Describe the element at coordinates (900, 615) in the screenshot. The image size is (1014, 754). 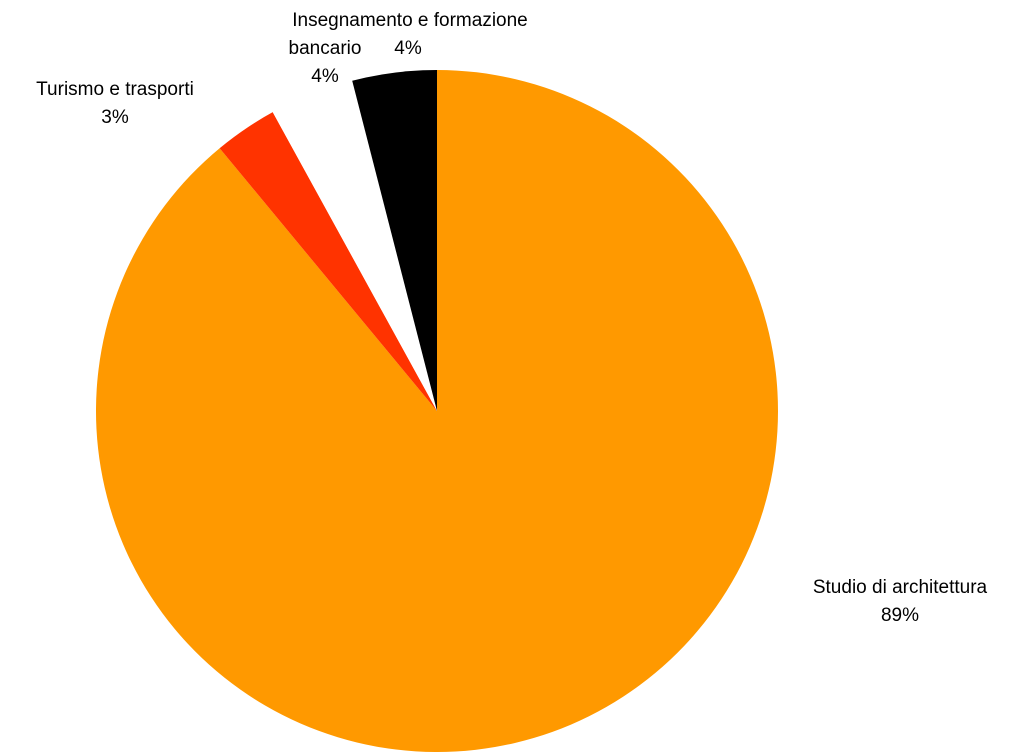
I see `slice-label-pct-studio: 89%` at that location.